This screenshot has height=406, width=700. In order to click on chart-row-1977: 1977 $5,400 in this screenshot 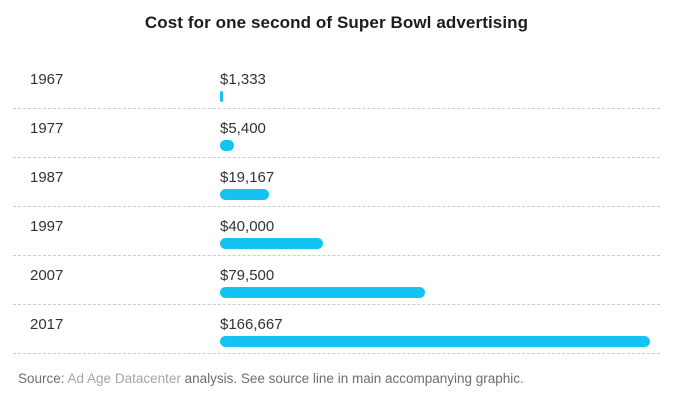, I will do `click(336, 133)`.